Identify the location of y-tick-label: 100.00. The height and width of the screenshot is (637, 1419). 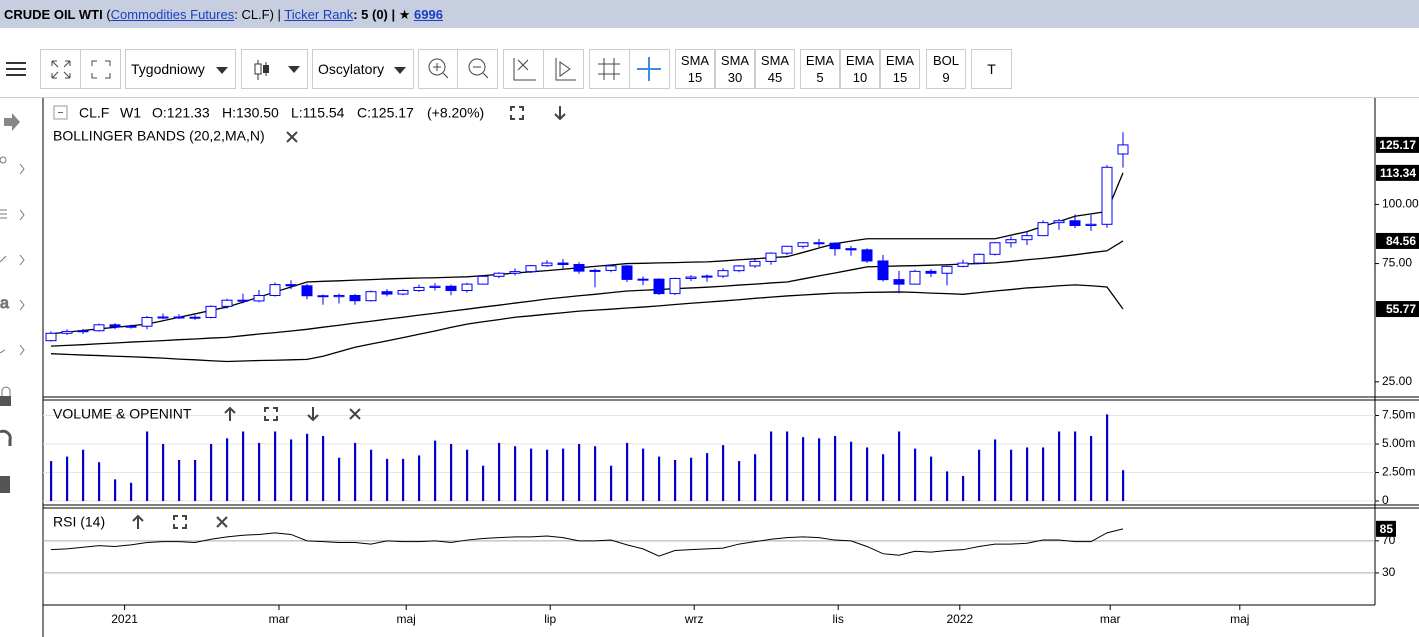
(1400, 204).